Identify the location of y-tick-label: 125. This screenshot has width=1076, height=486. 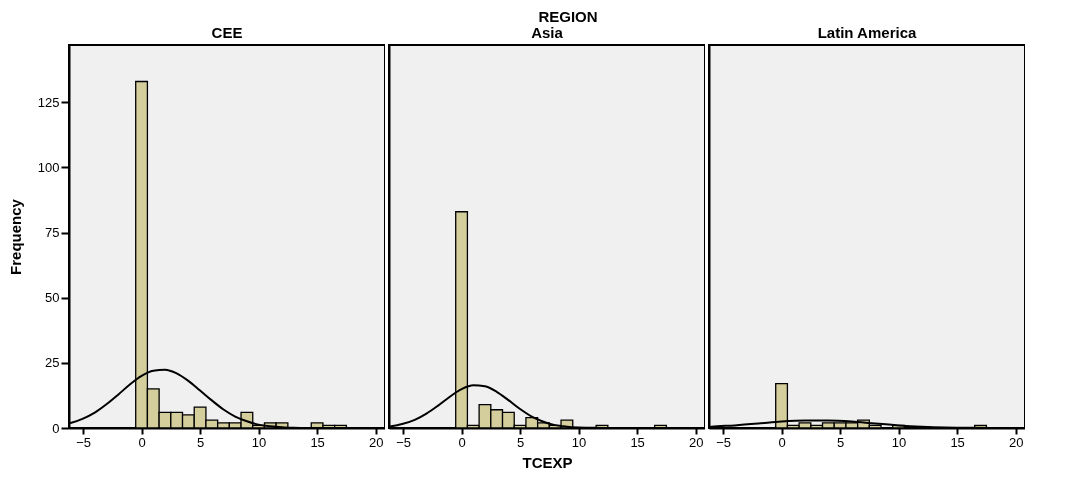
(48, 102).